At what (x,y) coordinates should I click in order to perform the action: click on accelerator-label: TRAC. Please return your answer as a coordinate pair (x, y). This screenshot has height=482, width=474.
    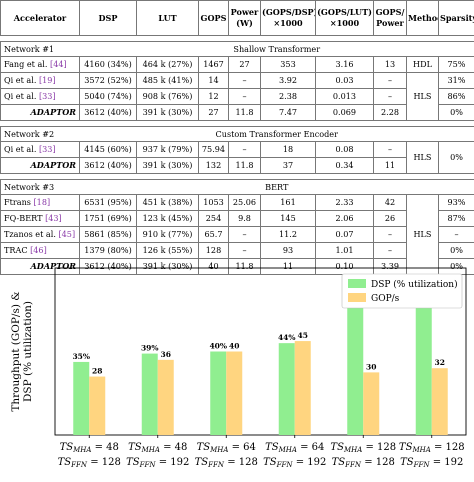
    Looking at the image, I should click on (17, 250).